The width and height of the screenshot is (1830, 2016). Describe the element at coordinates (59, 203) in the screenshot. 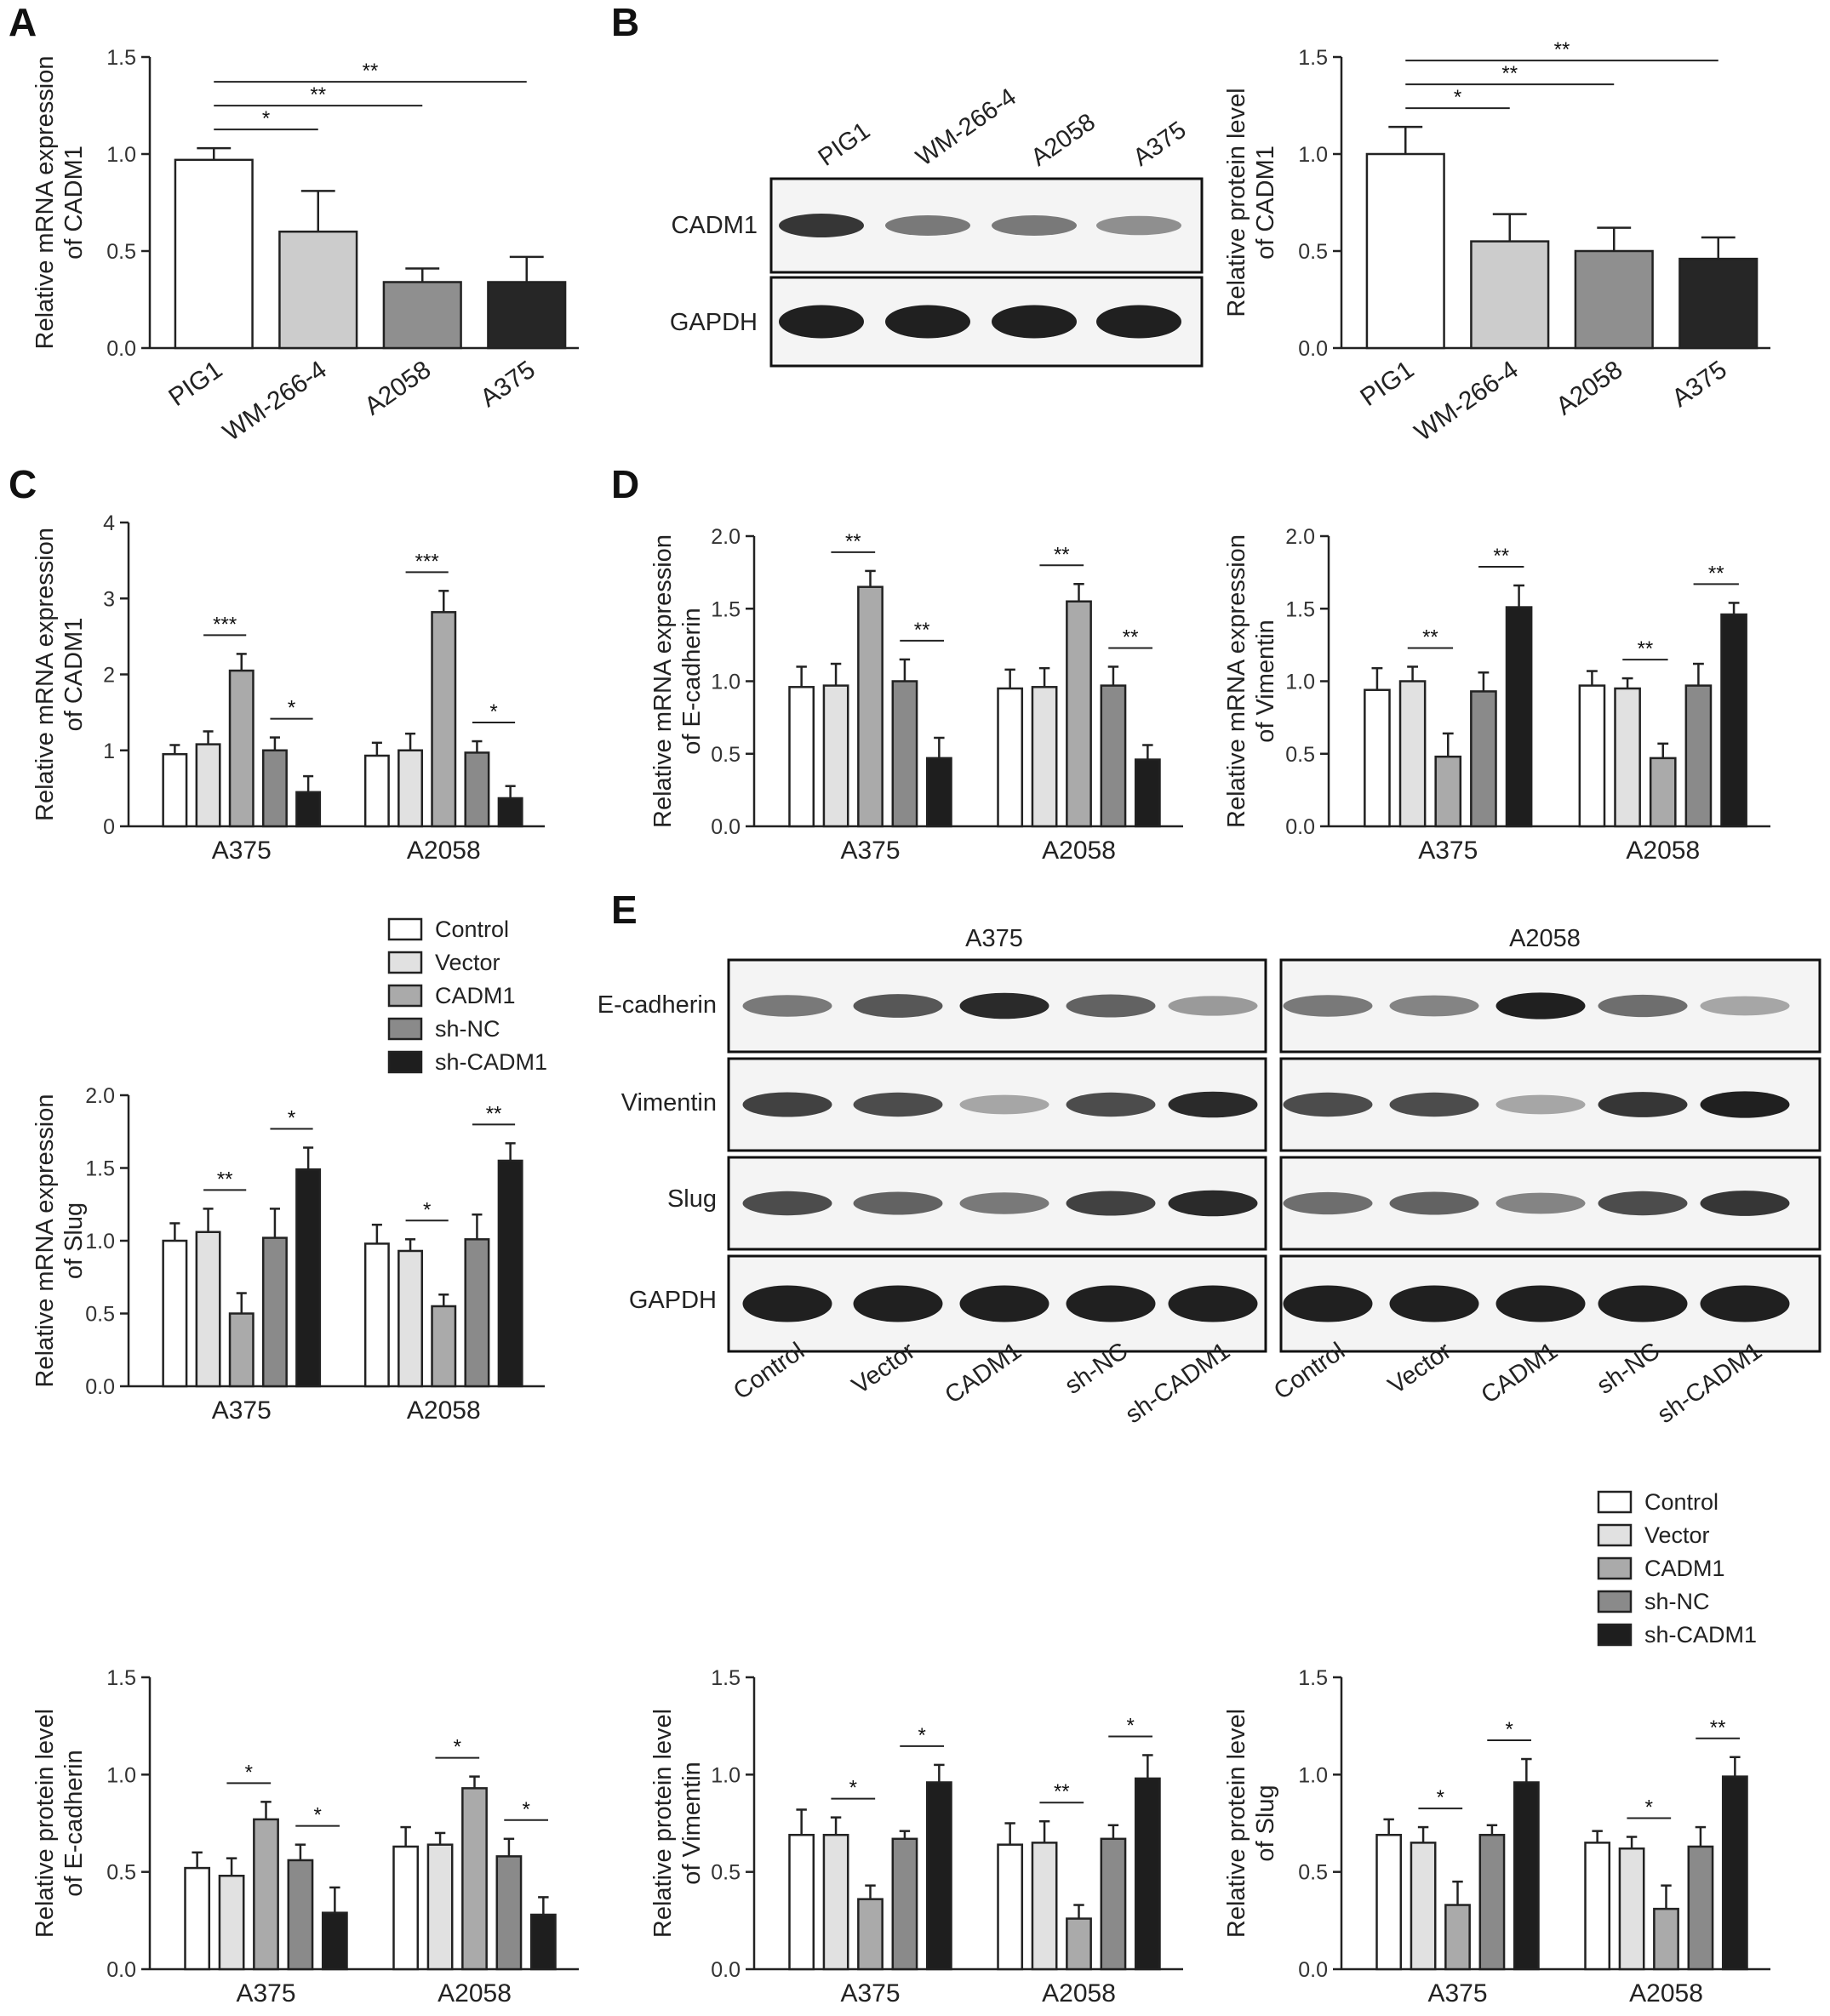

I see `y-axis-label: Relative mRNA expressionof CADM1` at that location.